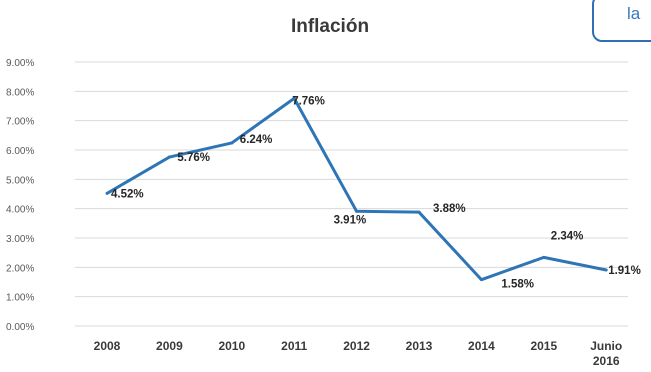 Image resolution: width=651 pixels, height=372 pixels. I want to click on x-tick-label: 2014, so click(481, 346).